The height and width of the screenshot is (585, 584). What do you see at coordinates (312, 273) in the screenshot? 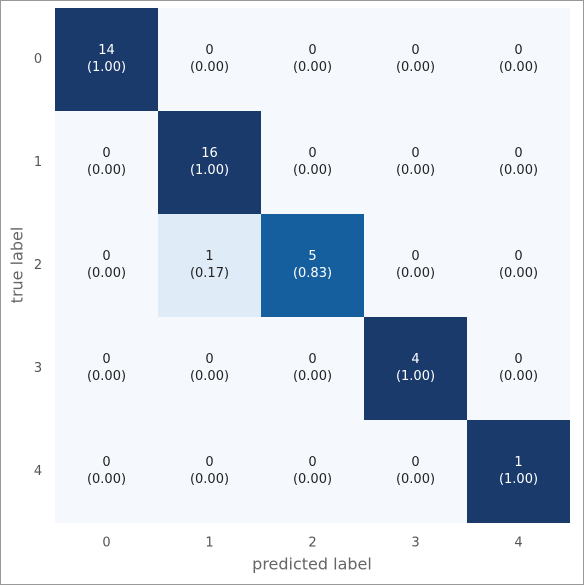
I see `cell-fraction: (0.83)` at bounding box center [312, 273].